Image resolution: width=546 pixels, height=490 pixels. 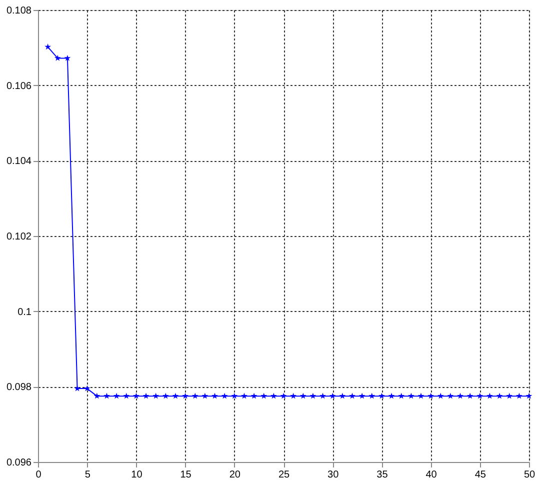 What do you see at coordinates (334, 475) in the screenshot?
I see `x-tick-label: 30` at bounding box center [334, 475].